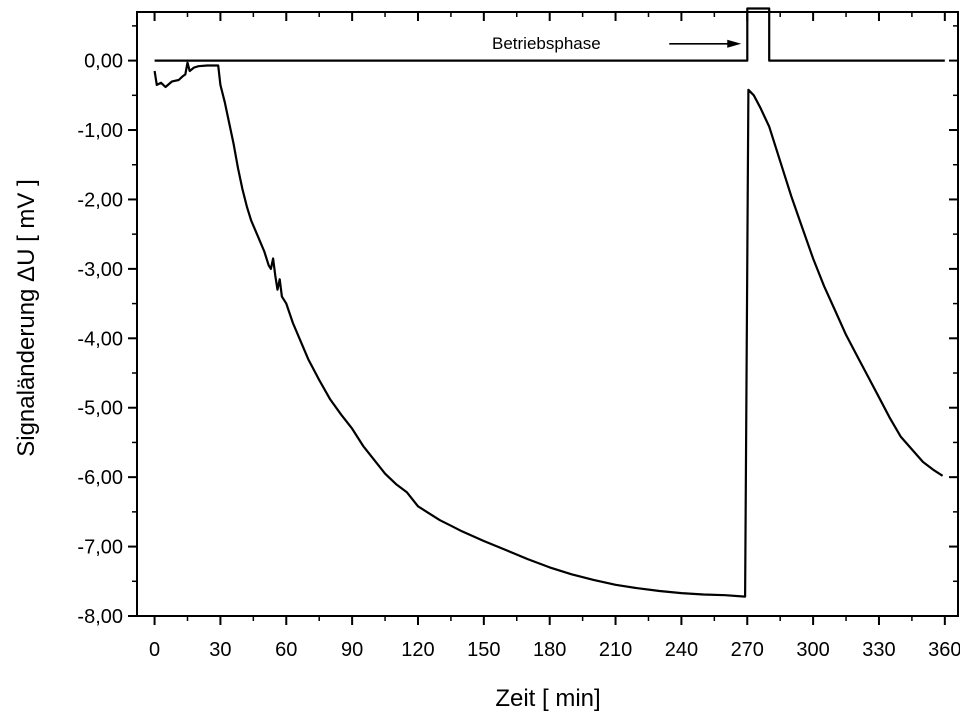 The height and width of the screenshot is (713, 960). What do you see at coordinates (615, 650) in the screenshot?
I see `x-tick-label: 210` at bounding box center [615, 650].